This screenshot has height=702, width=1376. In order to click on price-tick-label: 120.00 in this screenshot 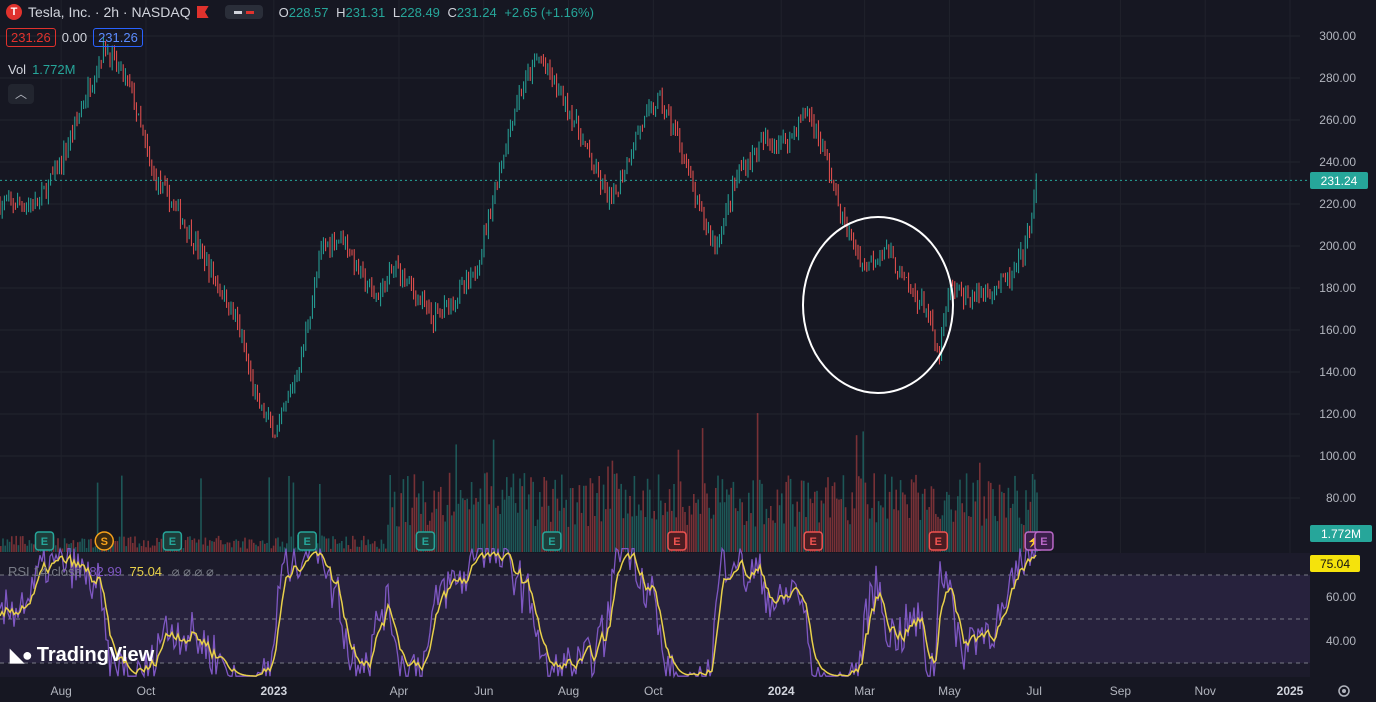, I will do `click(1337, 414)`.